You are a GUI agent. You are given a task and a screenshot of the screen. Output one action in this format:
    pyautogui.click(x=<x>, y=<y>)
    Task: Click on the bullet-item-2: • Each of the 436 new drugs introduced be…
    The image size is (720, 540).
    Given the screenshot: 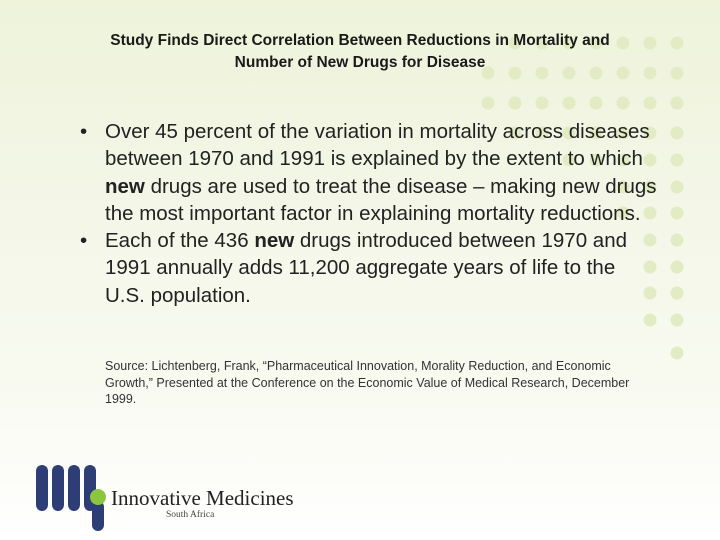 What is the action you would take?
    pyautogui.click(x=370, y=268)
    